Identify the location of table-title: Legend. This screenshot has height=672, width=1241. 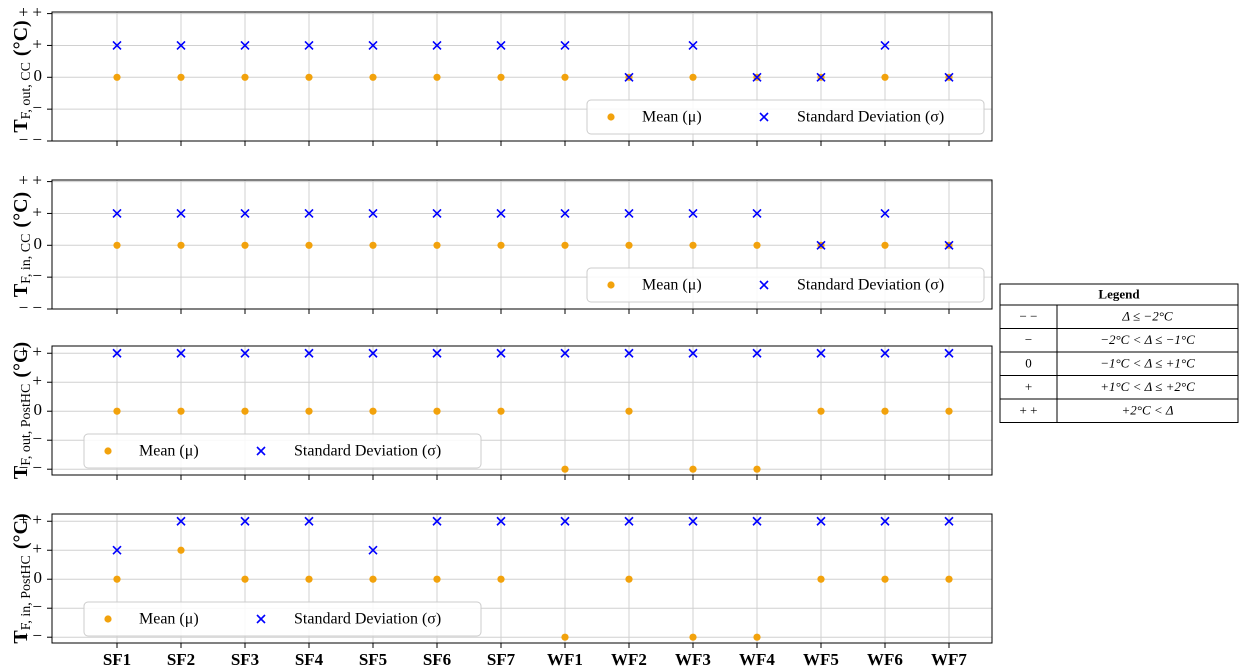
(1119, 293).